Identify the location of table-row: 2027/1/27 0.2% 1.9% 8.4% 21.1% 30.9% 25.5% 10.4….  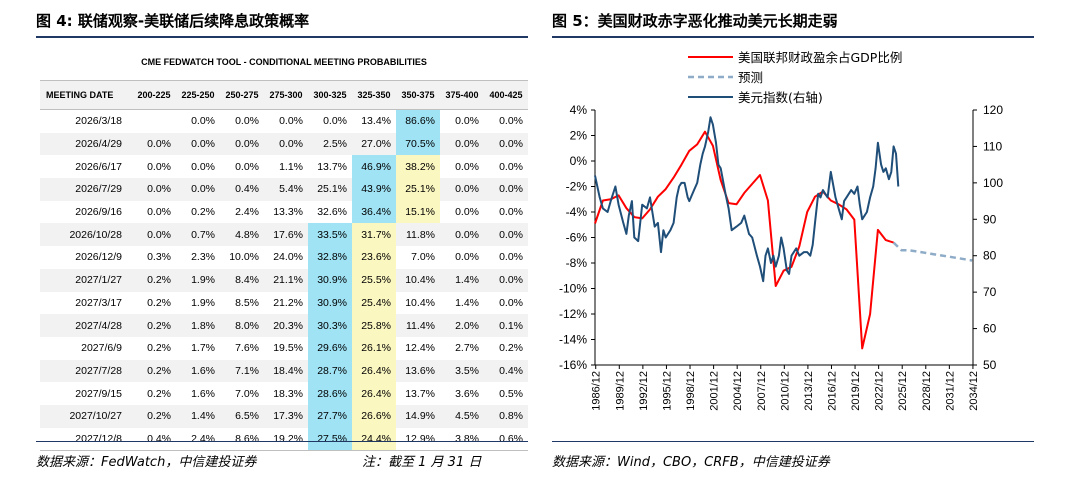
(284, 280).